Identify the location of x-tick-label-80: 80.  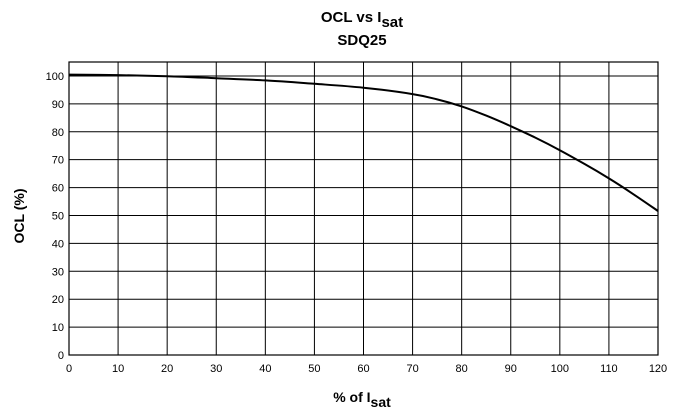
(462, 369).